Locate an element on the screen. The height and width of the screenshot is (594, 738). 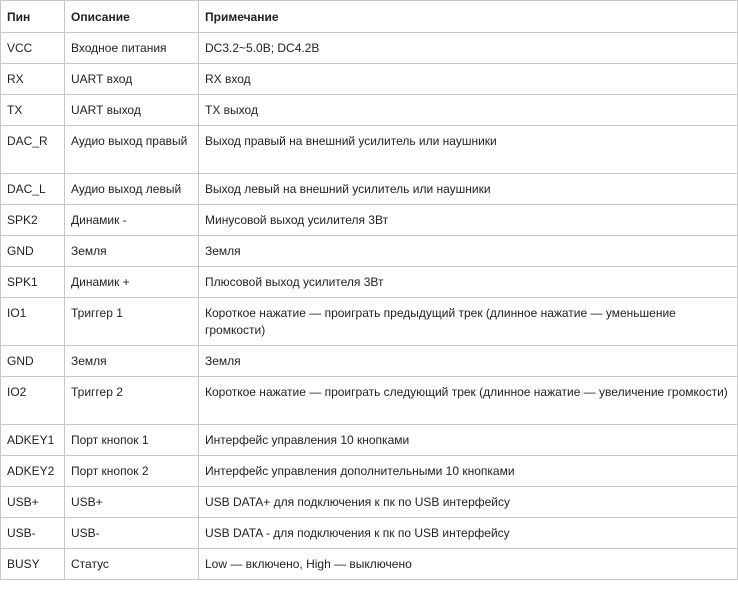
table-row: TX UART выход TX выход is located at coordinates (369, 110).